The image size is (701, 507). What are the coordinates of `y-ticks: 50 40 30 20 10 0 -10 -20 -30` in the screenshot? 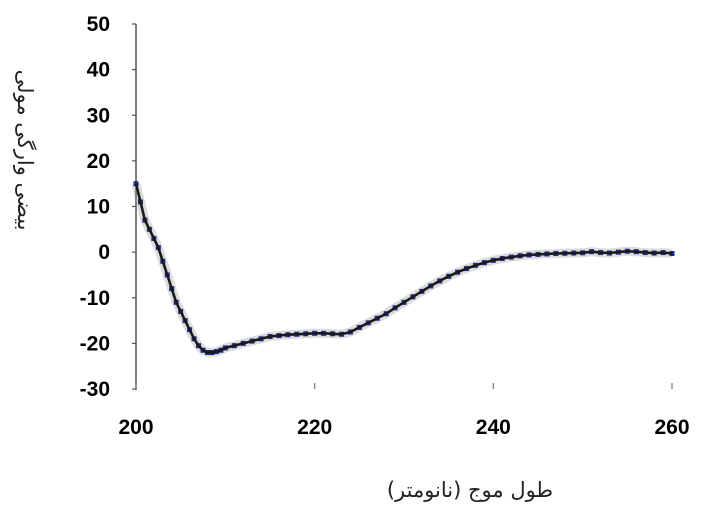 It's located at (108, 207).